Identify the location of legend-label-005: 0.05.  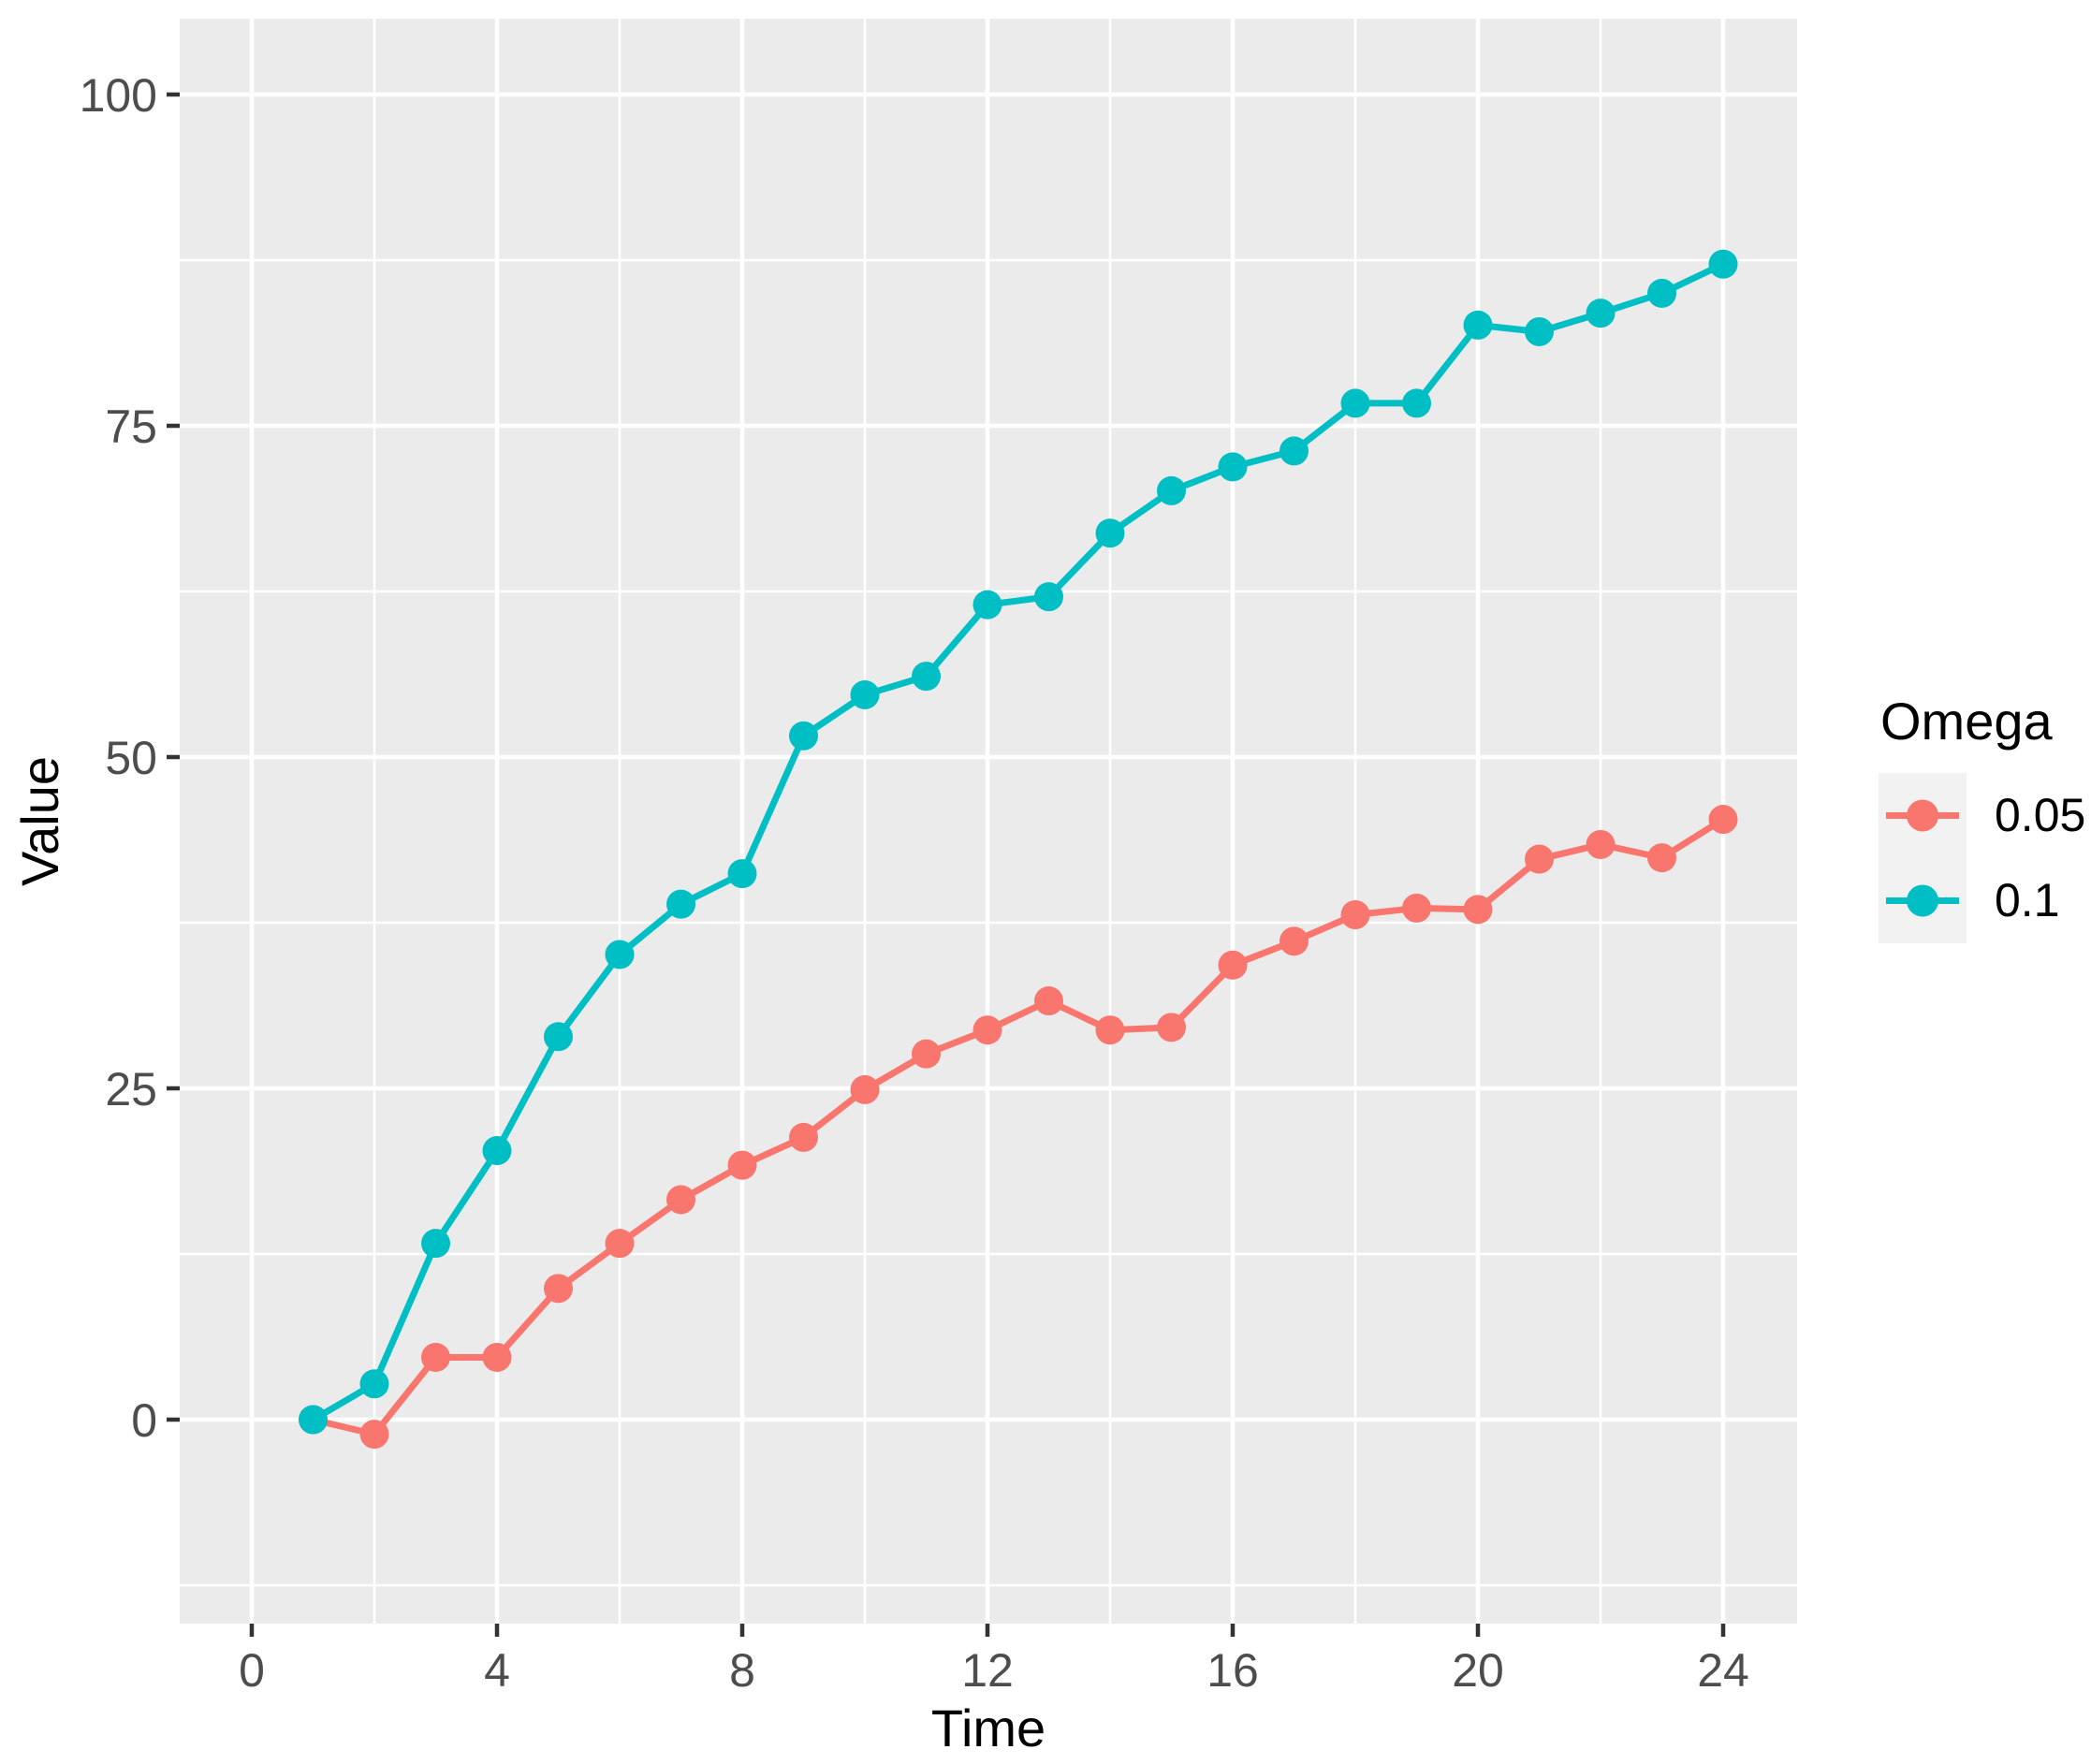
(2040, 815).